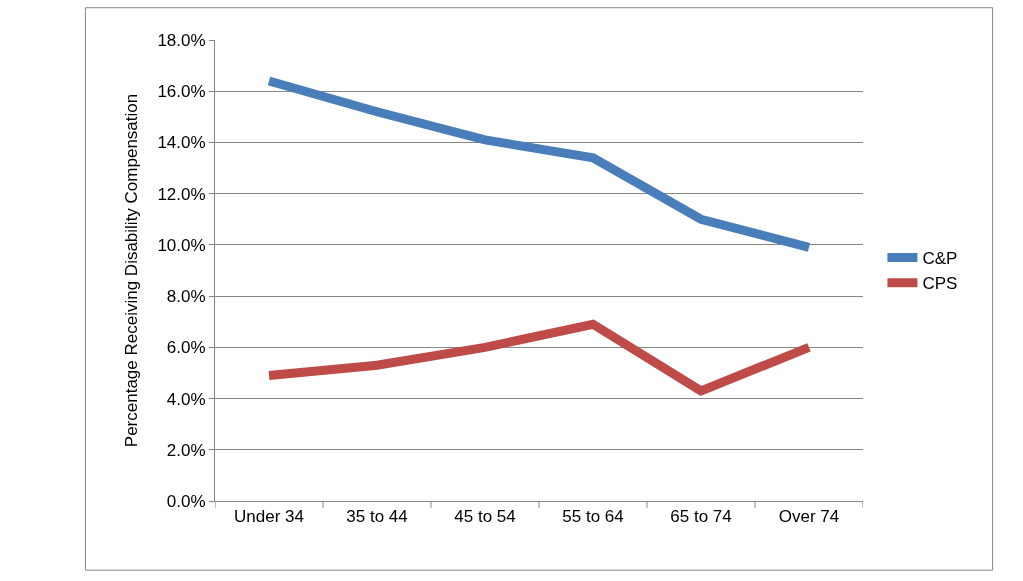 The image size is (1023, 581). I want to click on y-tick-label: 8.0%, so click(186, 297).